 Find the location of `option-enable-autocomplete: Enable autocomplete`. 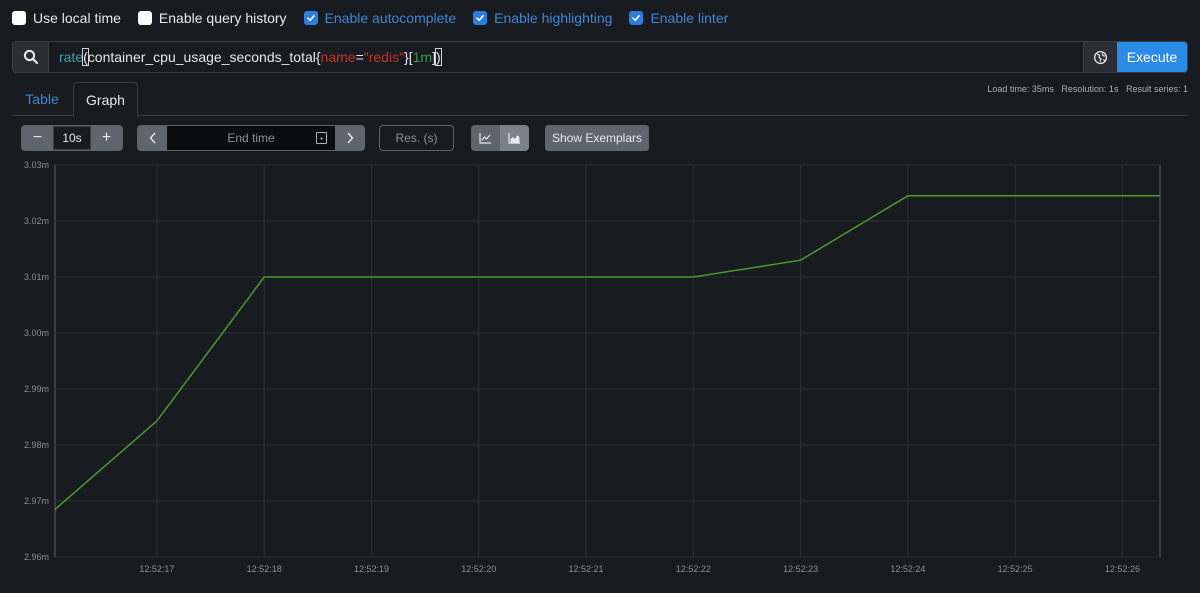

option-enable-autocomplete: Enable autocomplete is located at coordinates (380, 18).